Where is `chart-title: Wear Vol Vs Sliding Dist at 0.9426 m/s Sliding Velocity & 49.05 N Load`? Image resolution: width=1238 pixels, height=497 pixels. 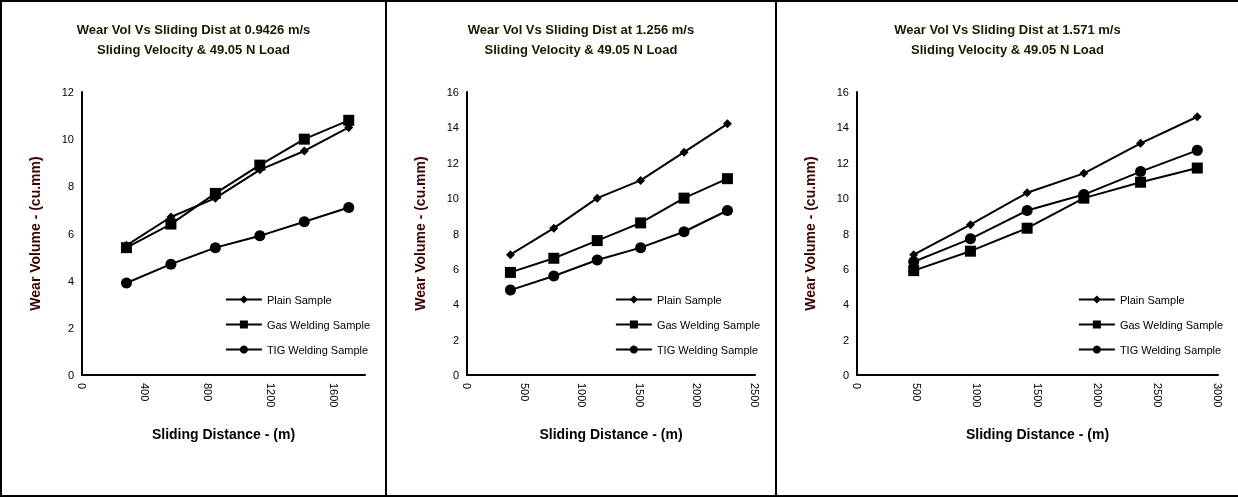
chart-title: Wear Vol Vs Sliding Dist at 0.9426 m/s Sliding Velocity & 49.05 N Load is located at coordinates (193, 39).